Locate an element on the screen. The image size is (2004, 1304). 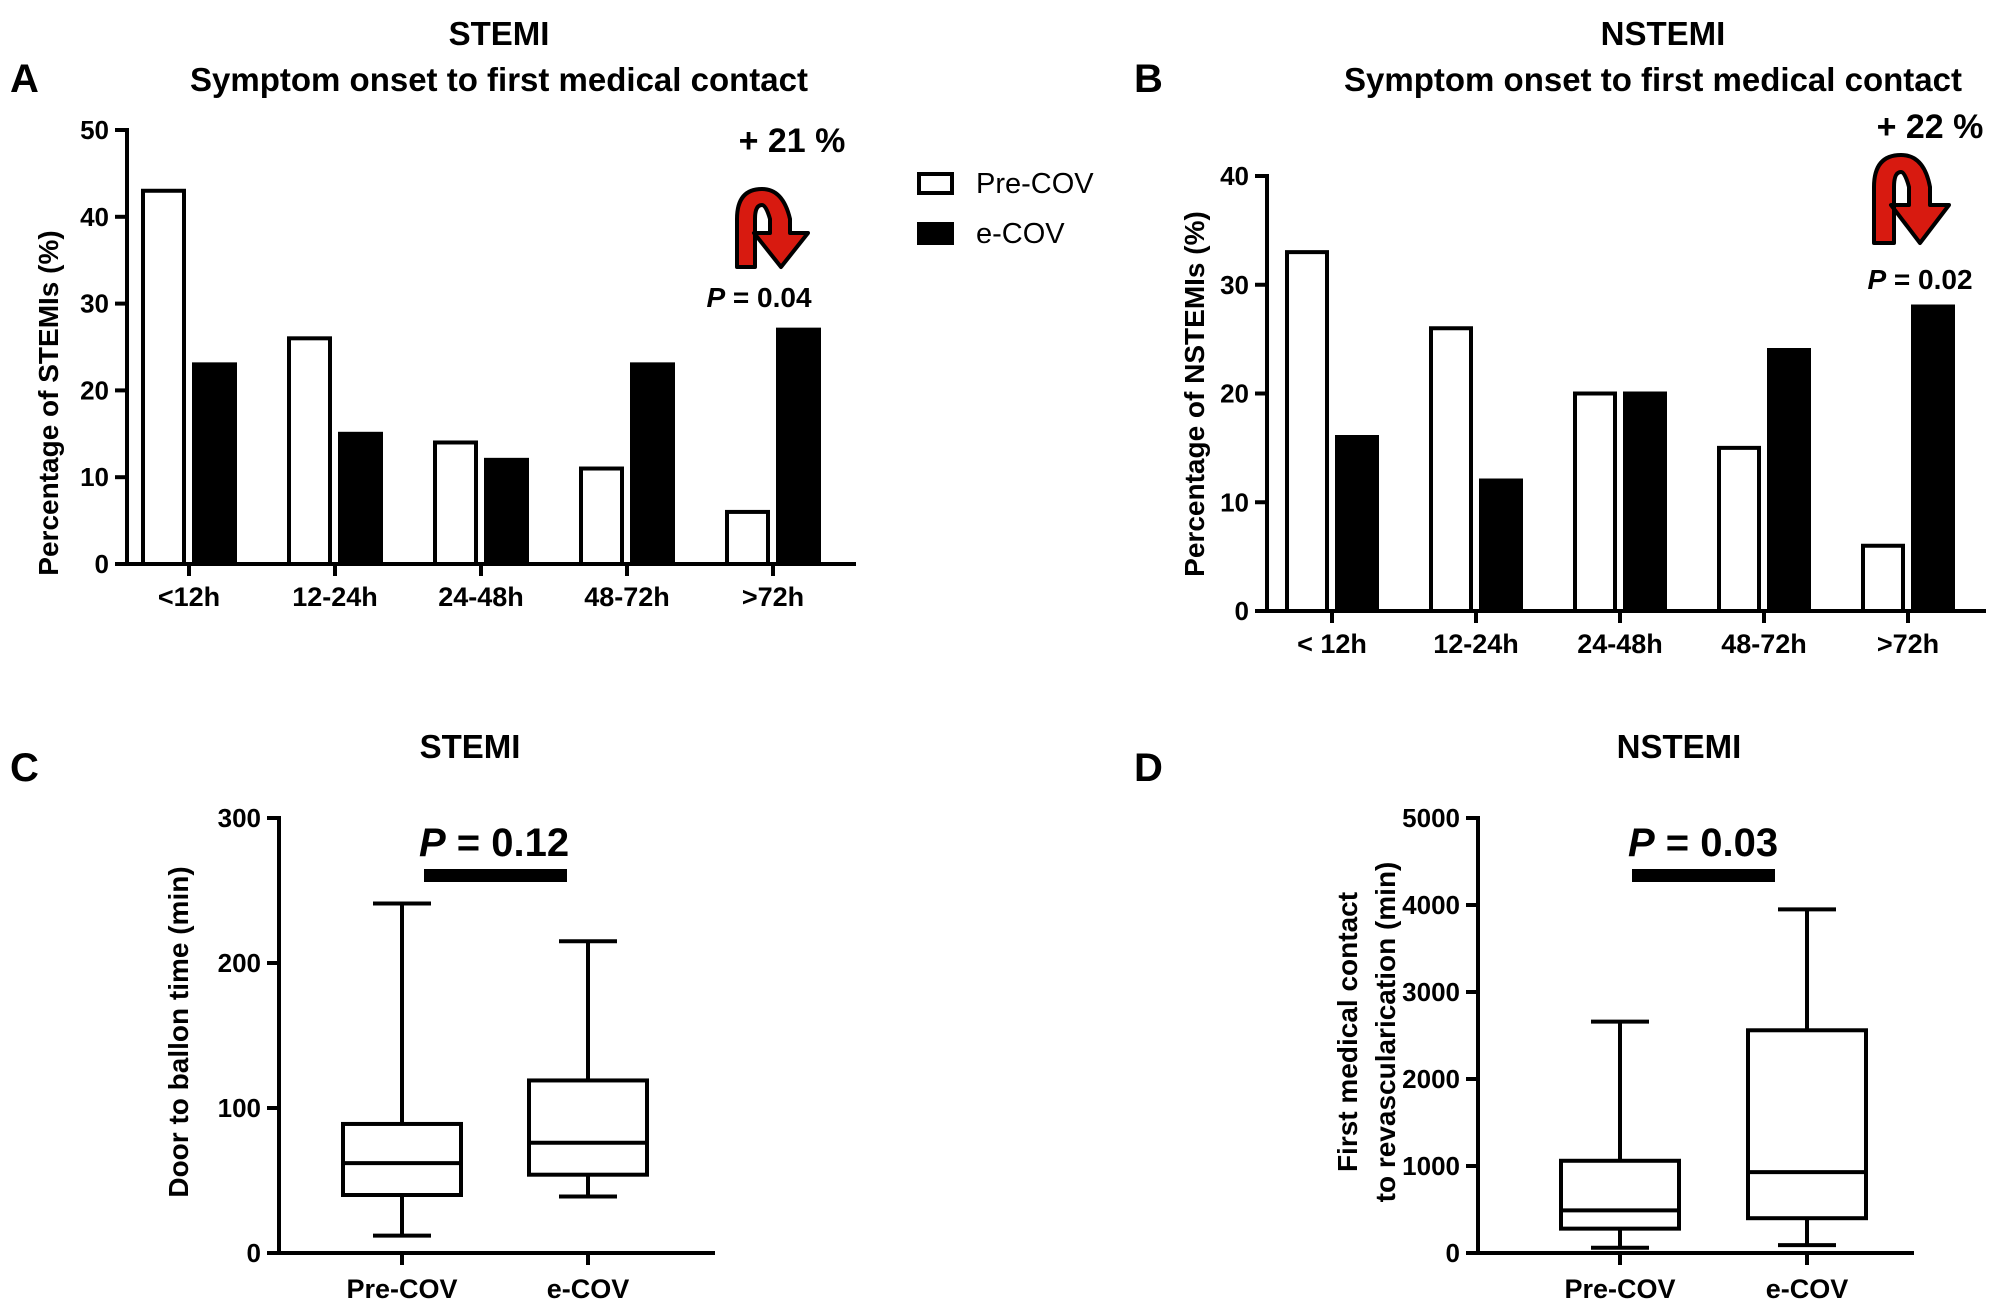
panel-b-y-tick-label: 40 is located at coordinates (1234, 176).